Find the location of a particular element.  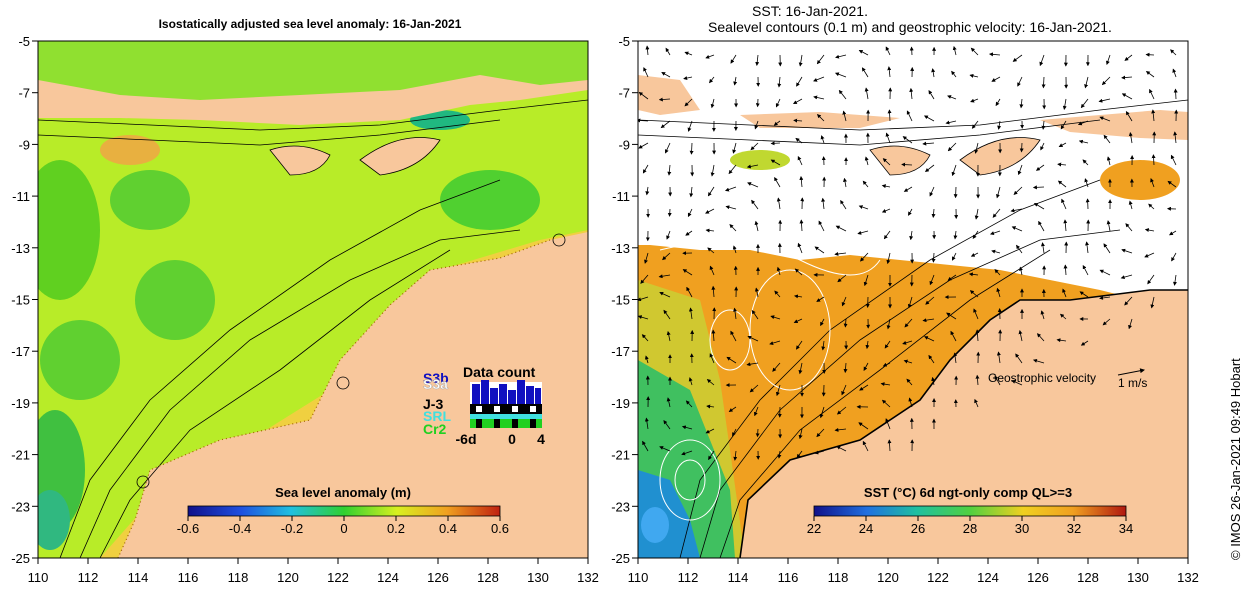

sst-lon-label: 110 is located at coordinates (638, 577).